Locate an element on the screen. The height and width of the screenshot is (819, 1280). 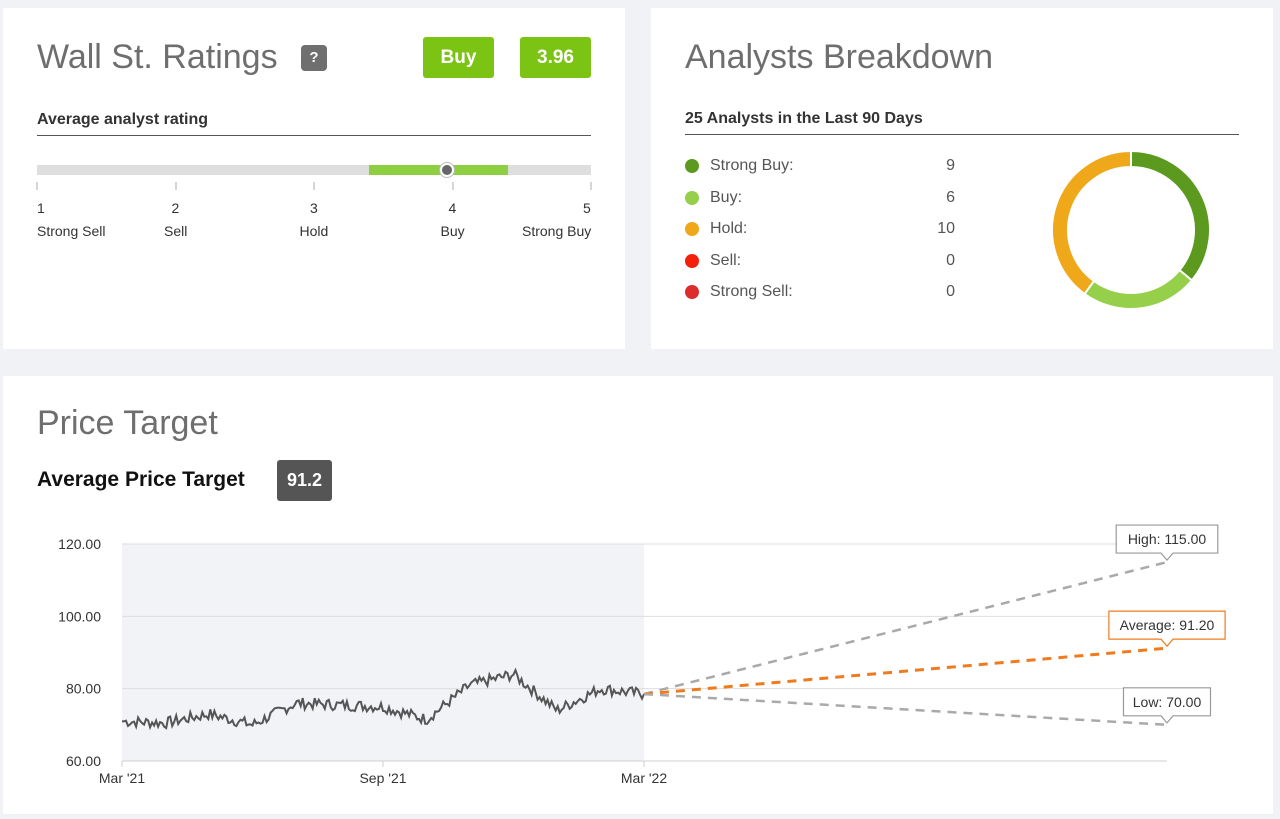
target-callout: High: 115.00 is located at coordinates (1167, 543).